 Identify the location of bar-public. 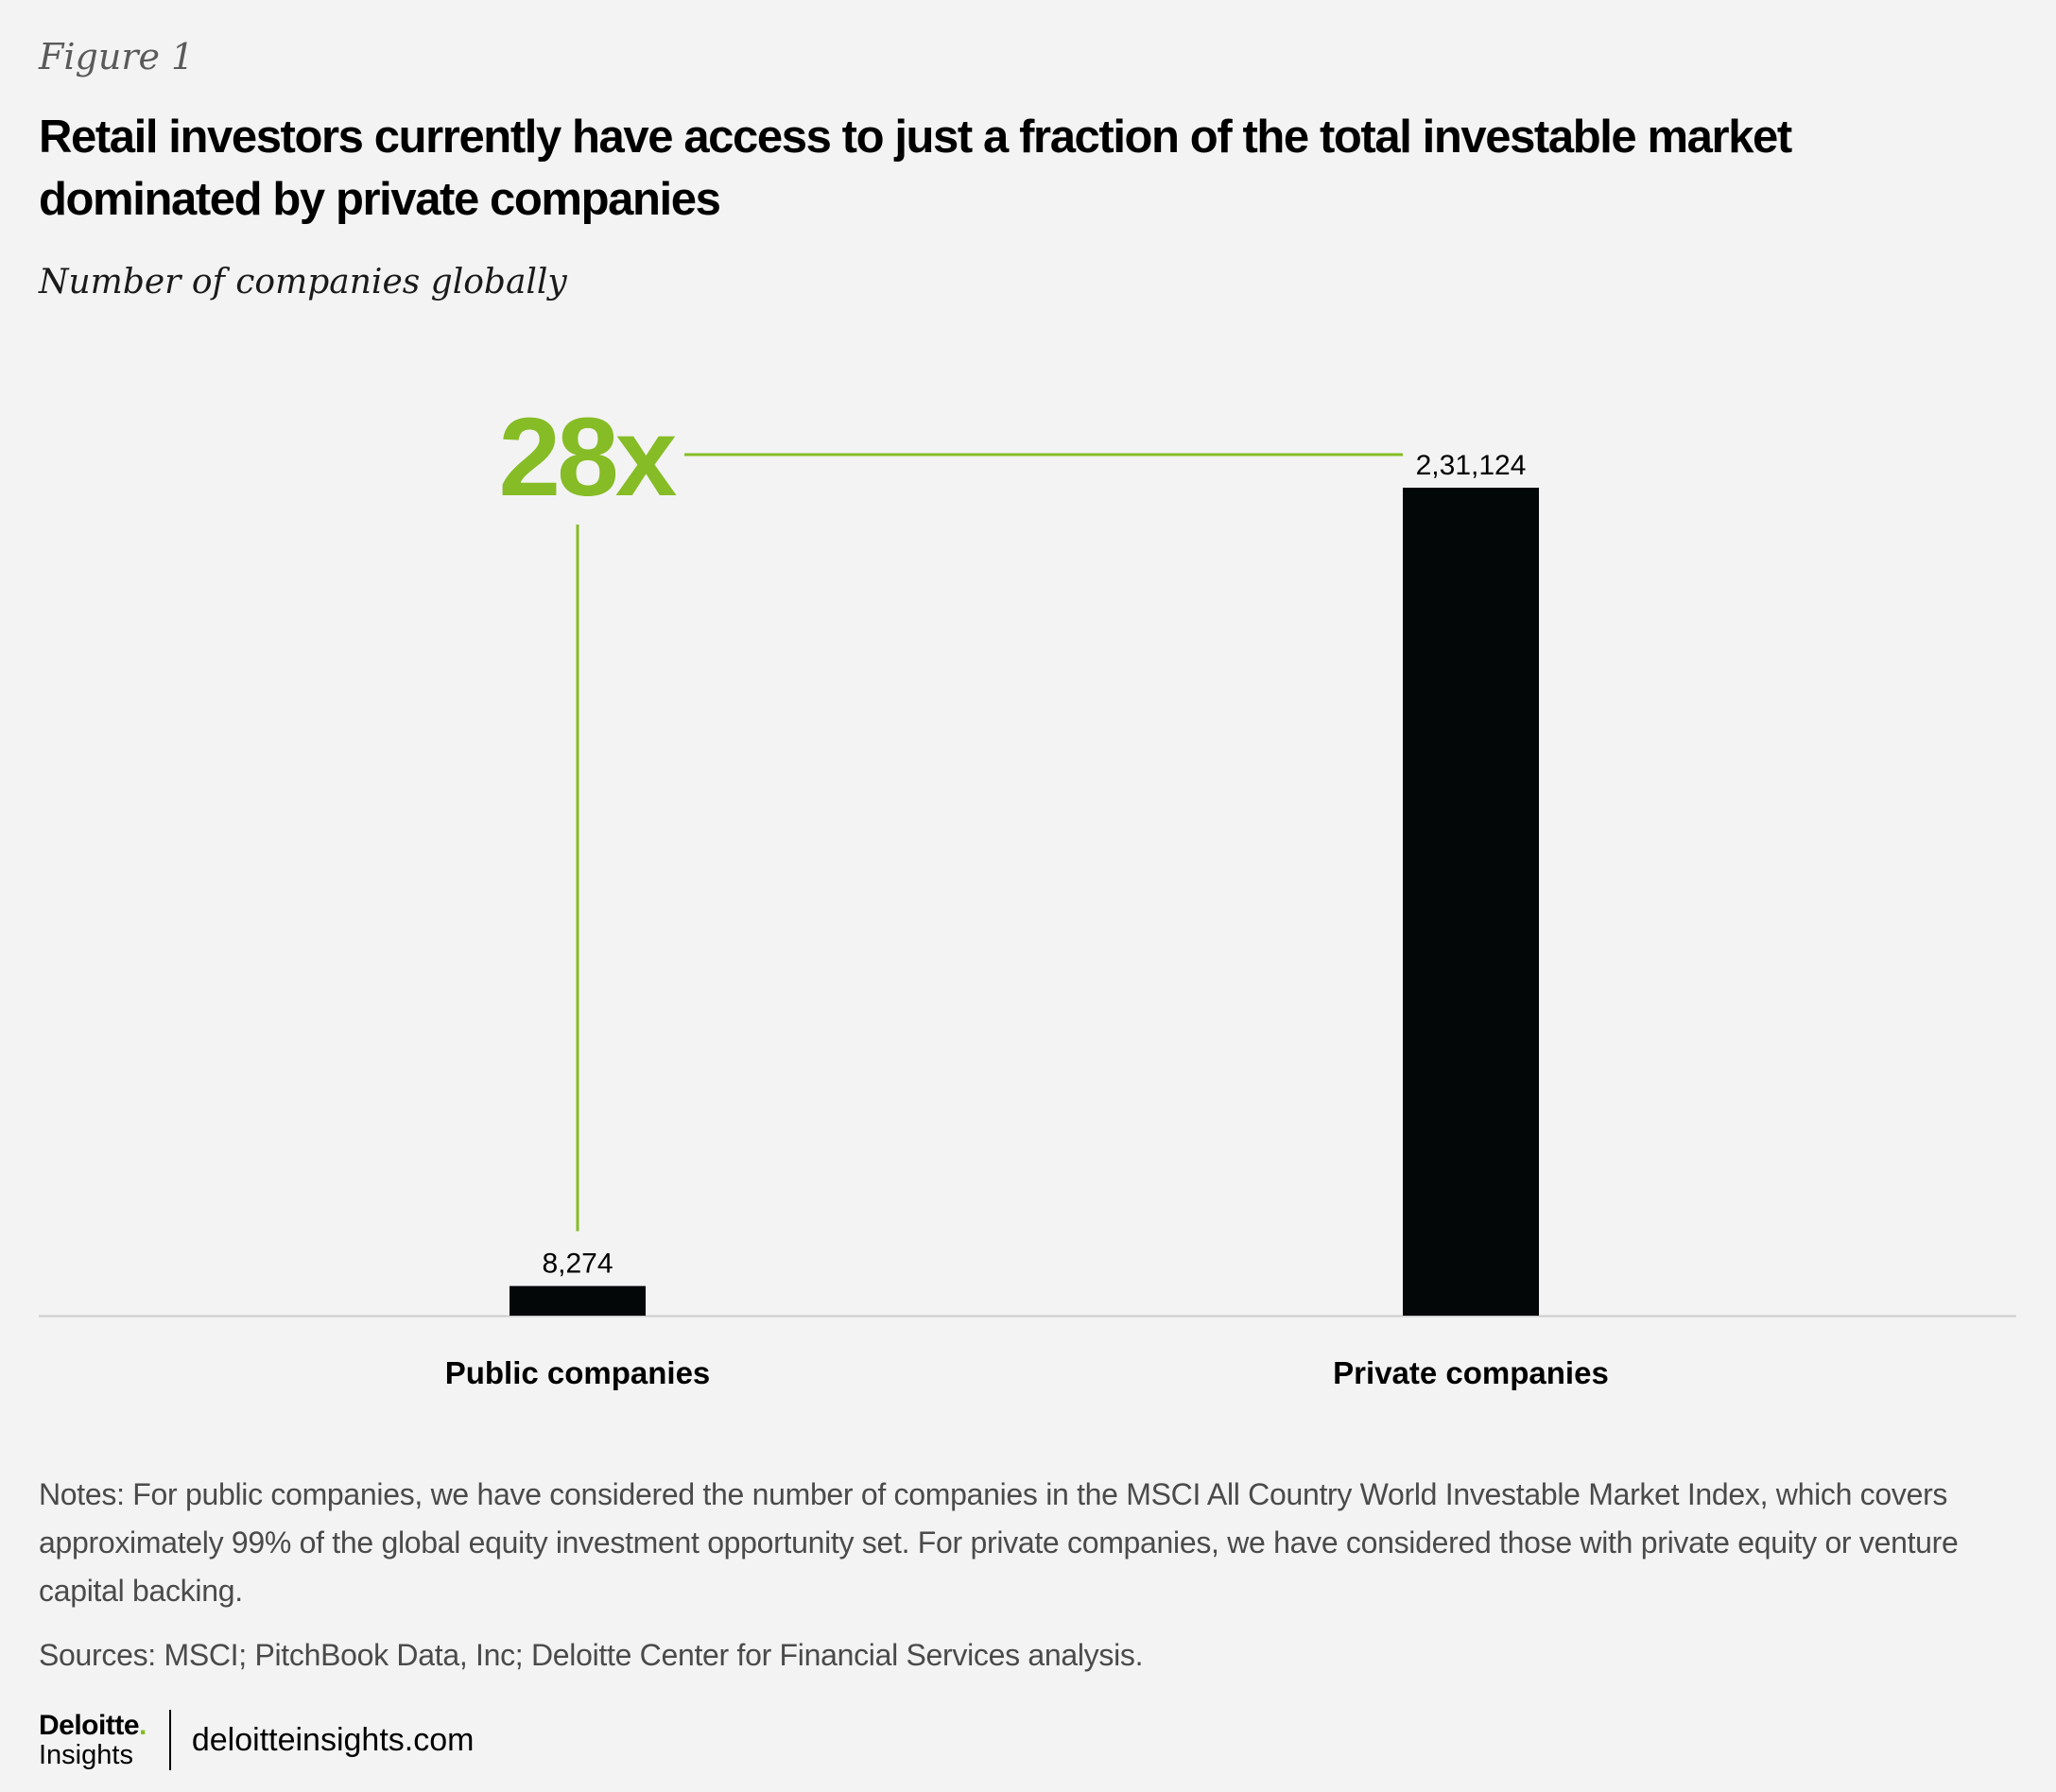
(578, 1300).